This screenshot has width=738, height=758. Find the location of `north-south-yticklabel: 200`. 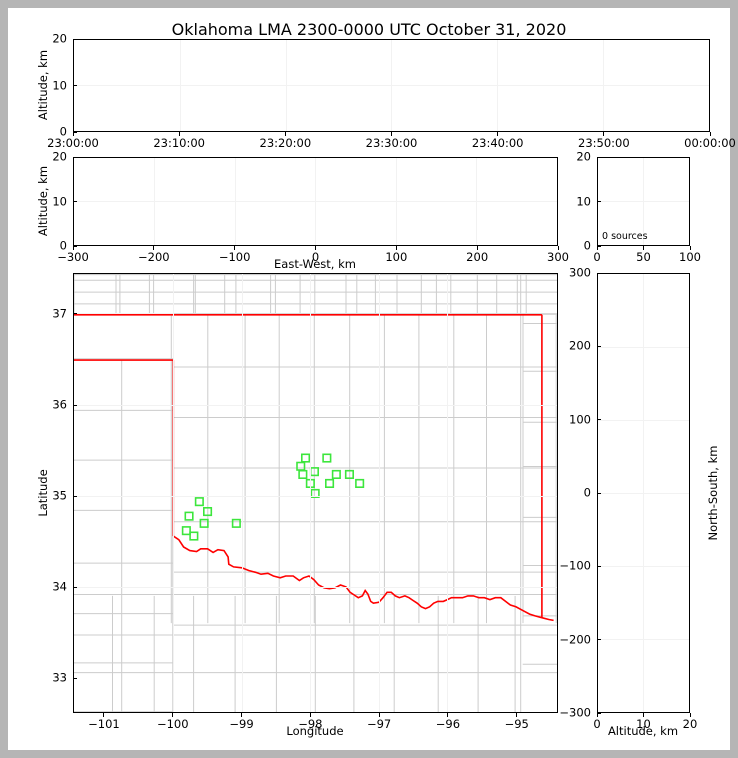

north-south-yticklabel: 200 is located at coordinates (580, 345).